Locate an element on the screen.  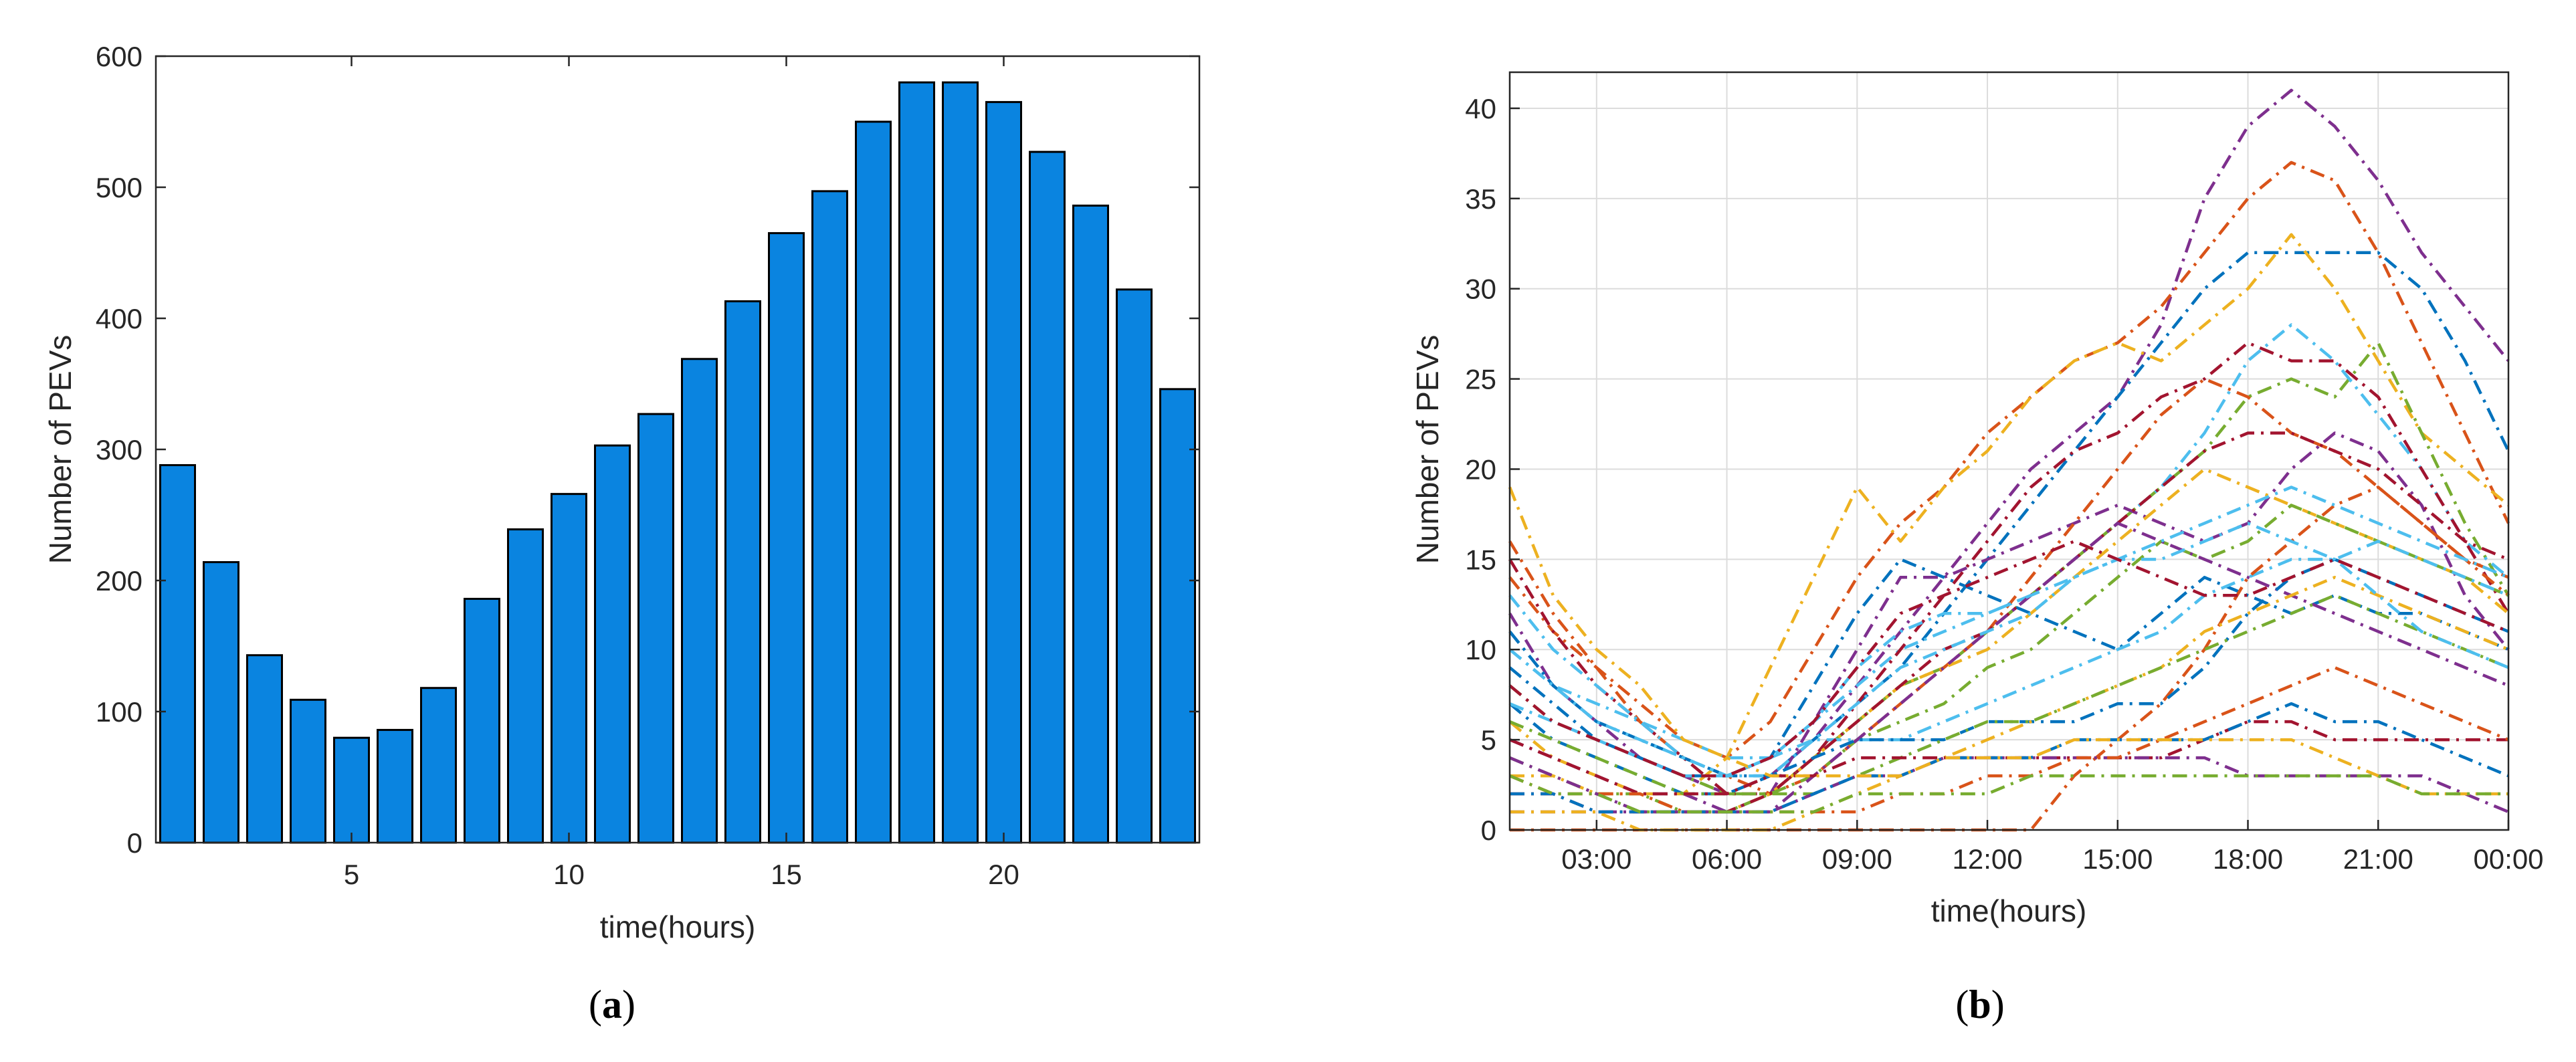
panel-label-b: (b) is located at coordinates (1980, 1004).